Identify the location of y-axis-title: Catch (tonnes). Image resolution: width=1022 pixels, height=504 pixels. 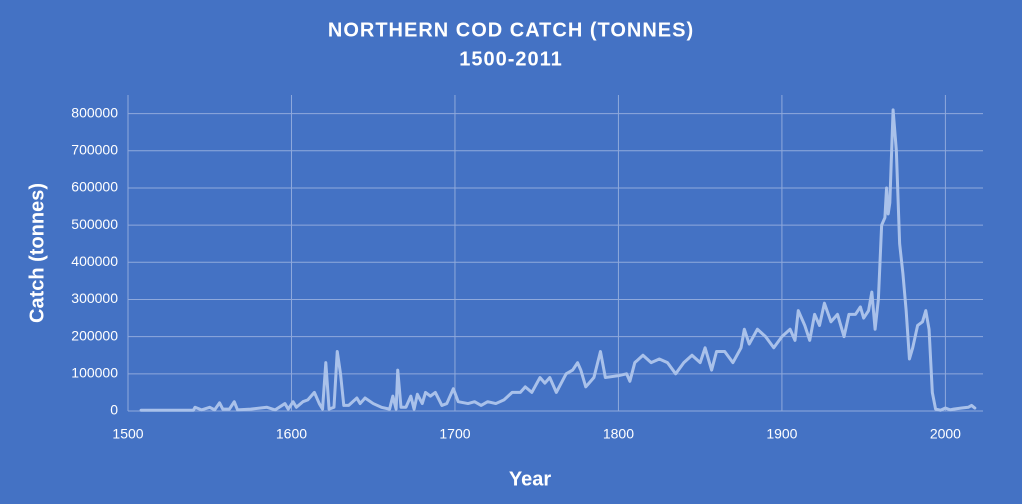
(37, 253).